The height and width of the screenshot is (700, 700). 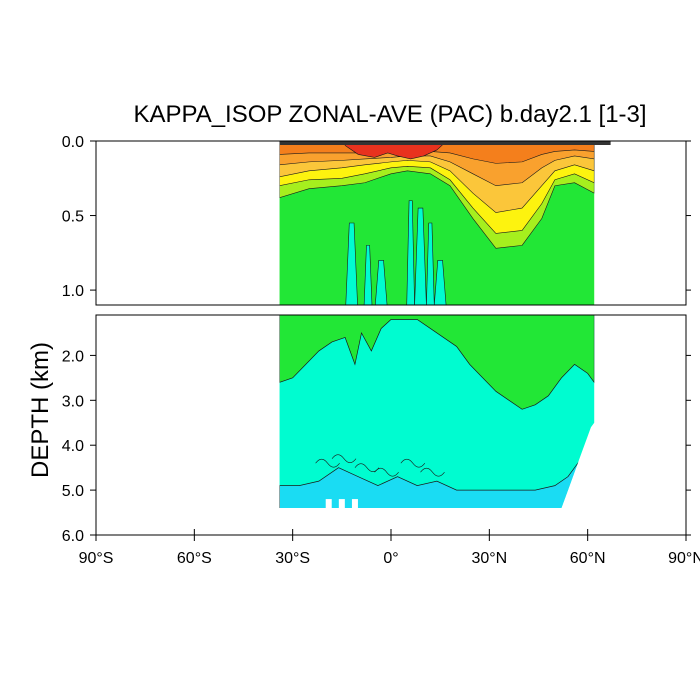 I want to click on x-tick-label: 30°S, so click(x=292, y=558).